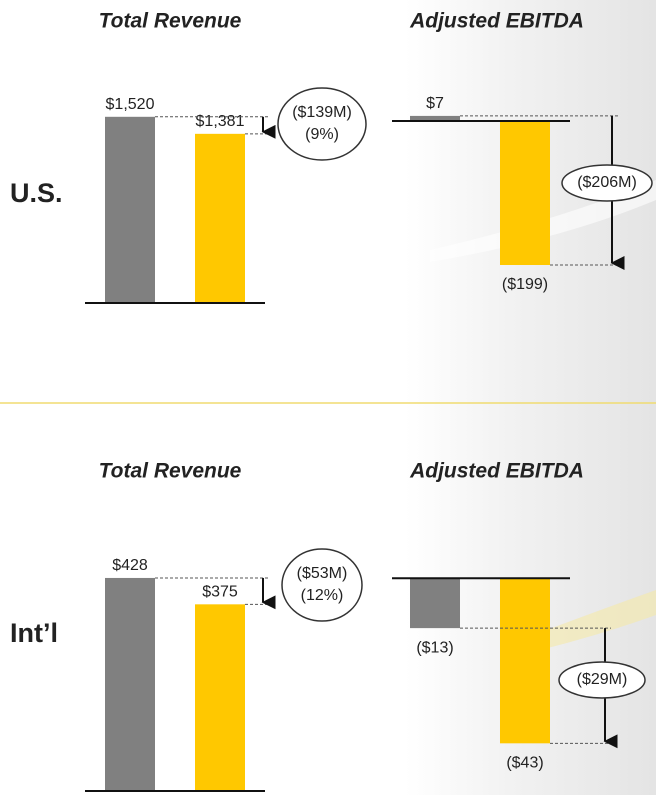 Image resolution: width=656 pixels, height=795 pixels. Describe the element at coordinates (34, 633) in the screenshot. I see `section-label: Int’l` at that location.